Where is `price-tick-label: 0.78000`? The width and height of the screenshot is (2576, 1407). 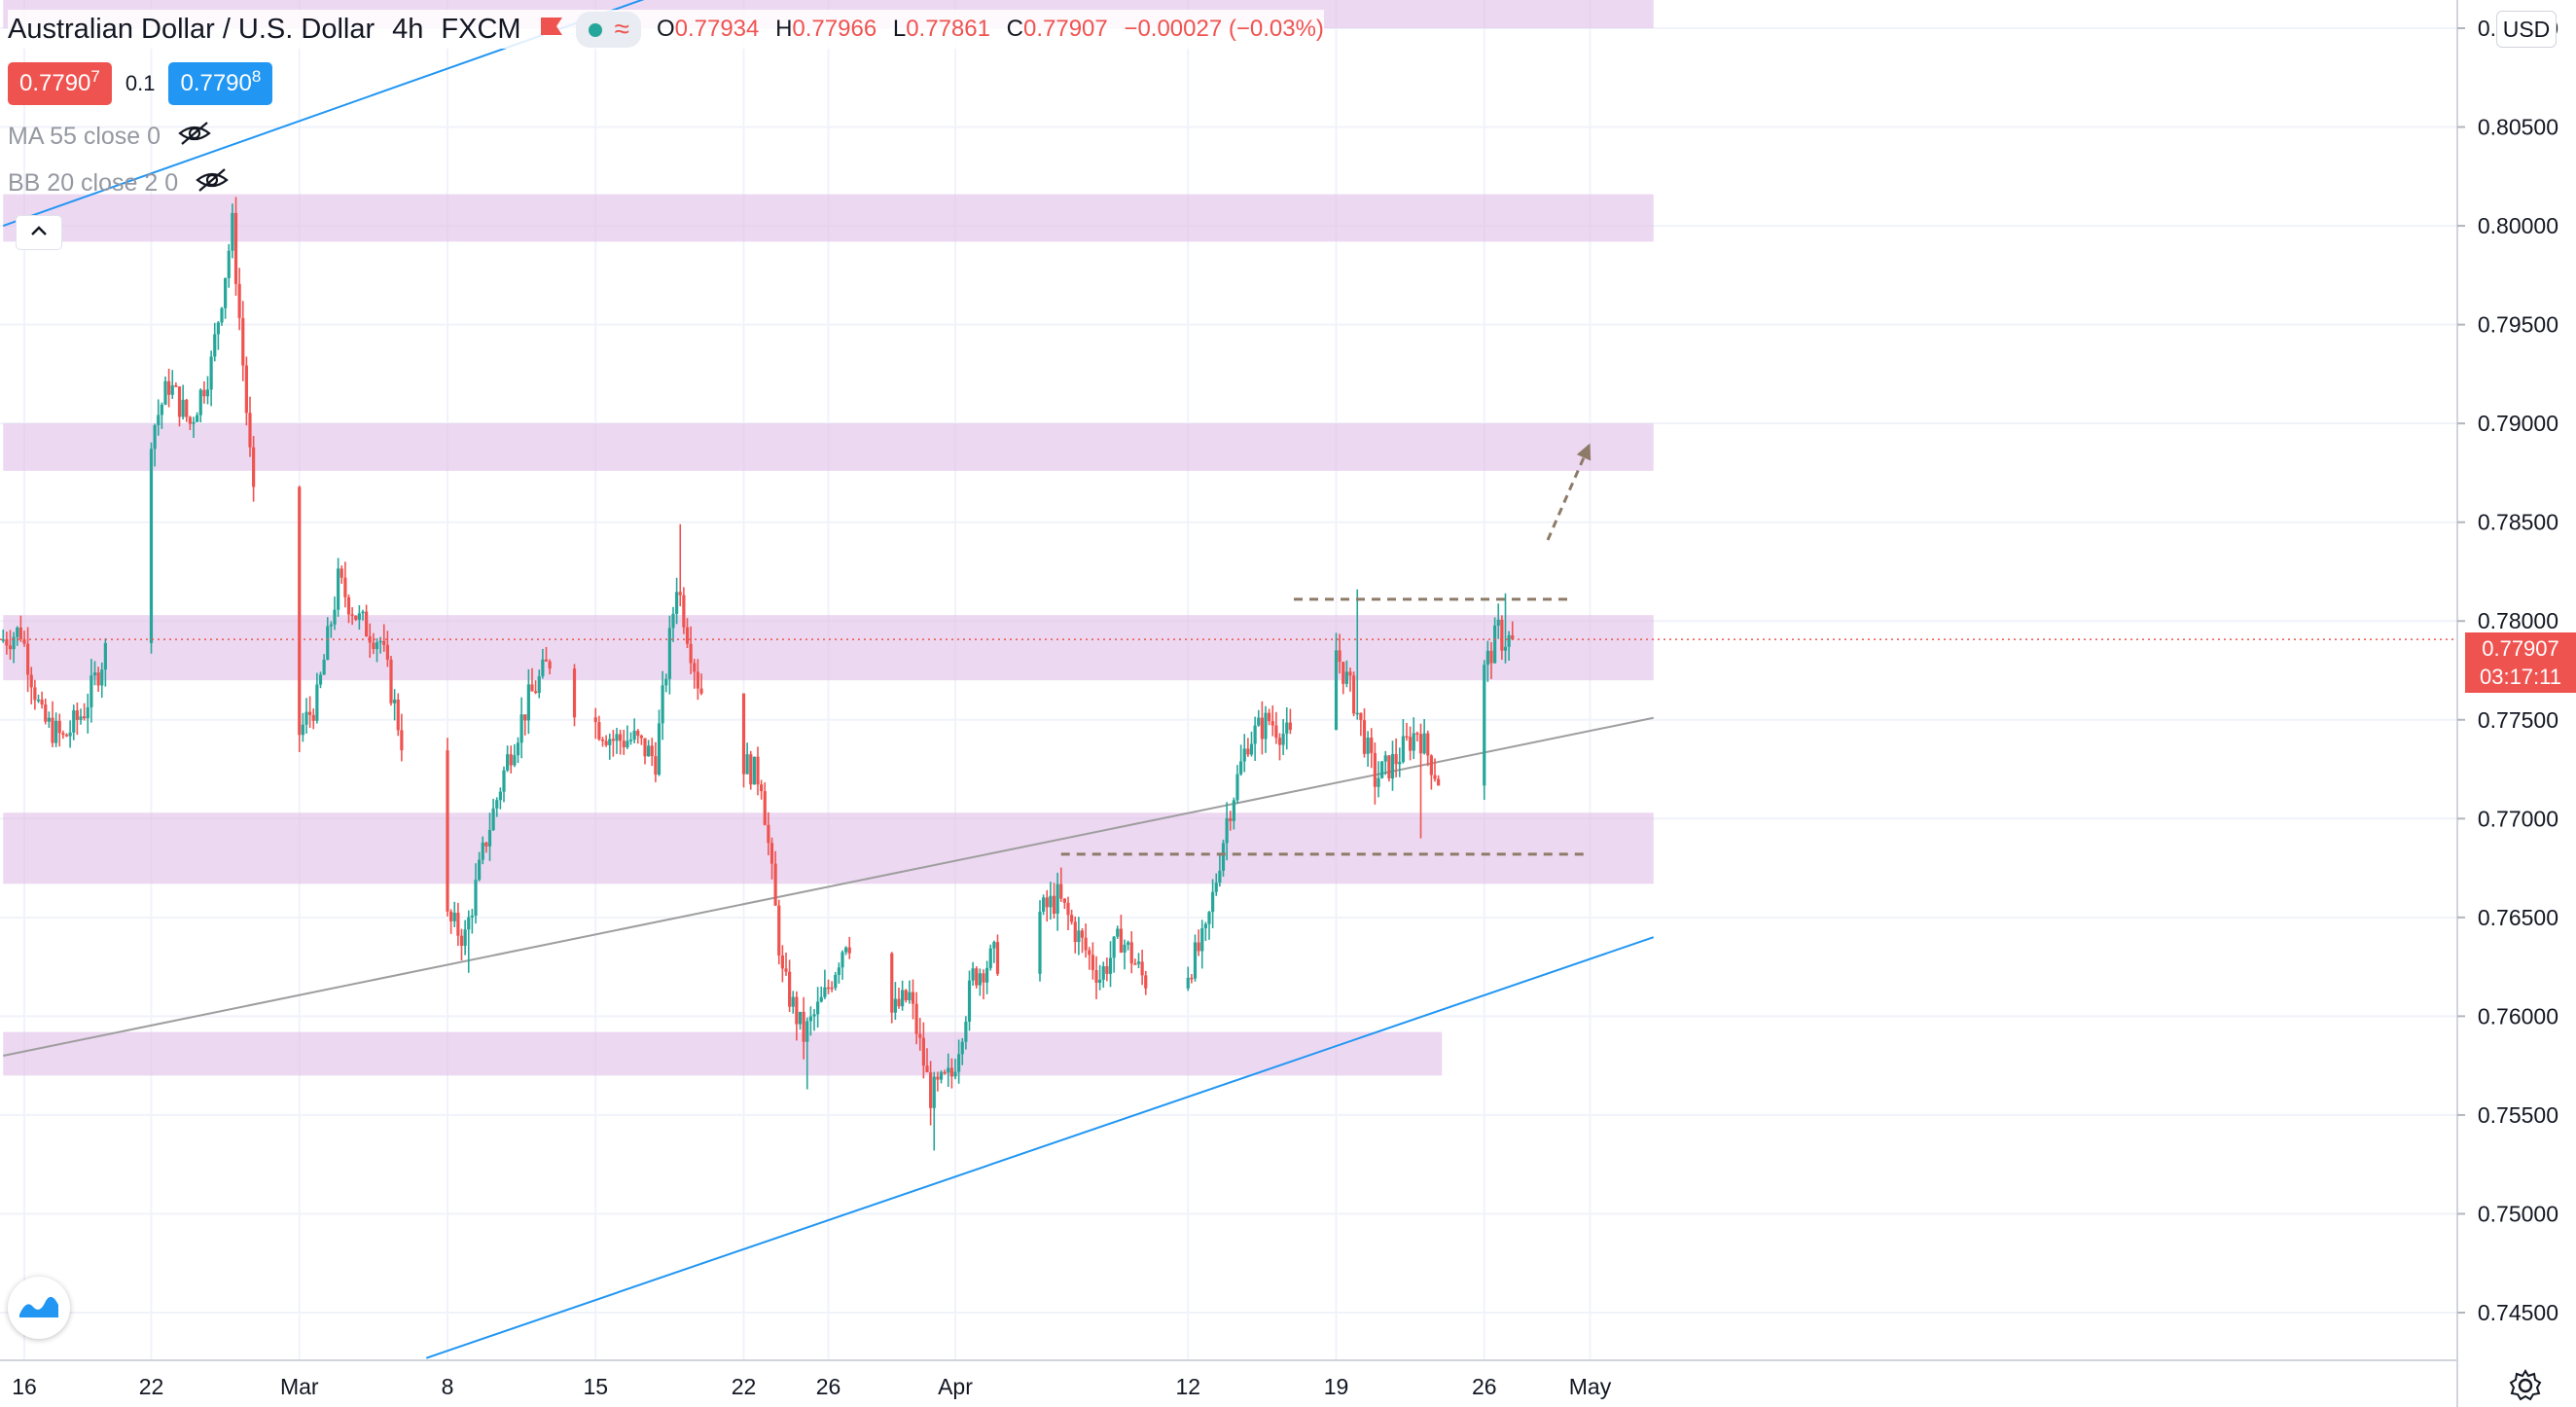 price-tick-label: 0.78000 is located at coordinates (2518, 620).